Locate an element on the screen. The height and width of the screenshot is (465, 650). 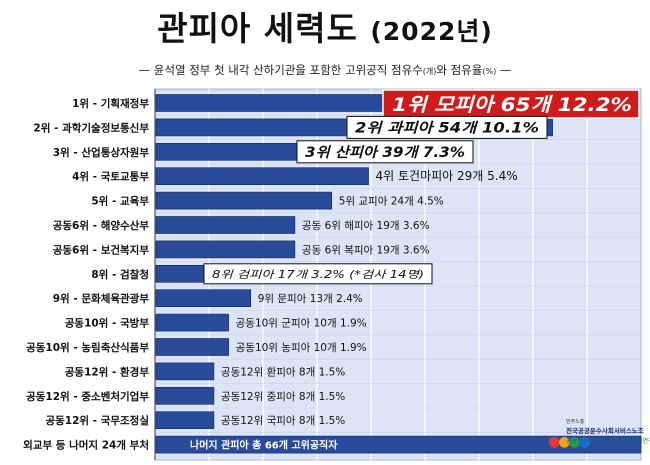
category-label: 2위 - 과학기술정보통신부 is located at coordinates (91, 127).